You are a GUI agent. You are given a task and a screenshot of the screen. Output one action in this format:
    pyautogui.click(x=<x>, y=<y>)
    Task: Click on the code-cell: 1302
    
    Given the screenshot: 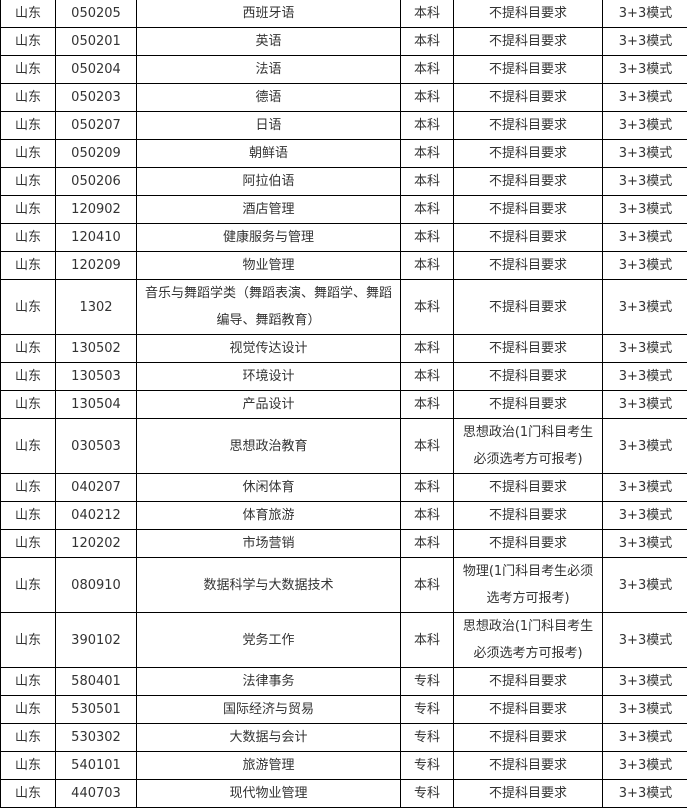 What is the action you would take?
    pyautogui.click(x=96, y=307)
    